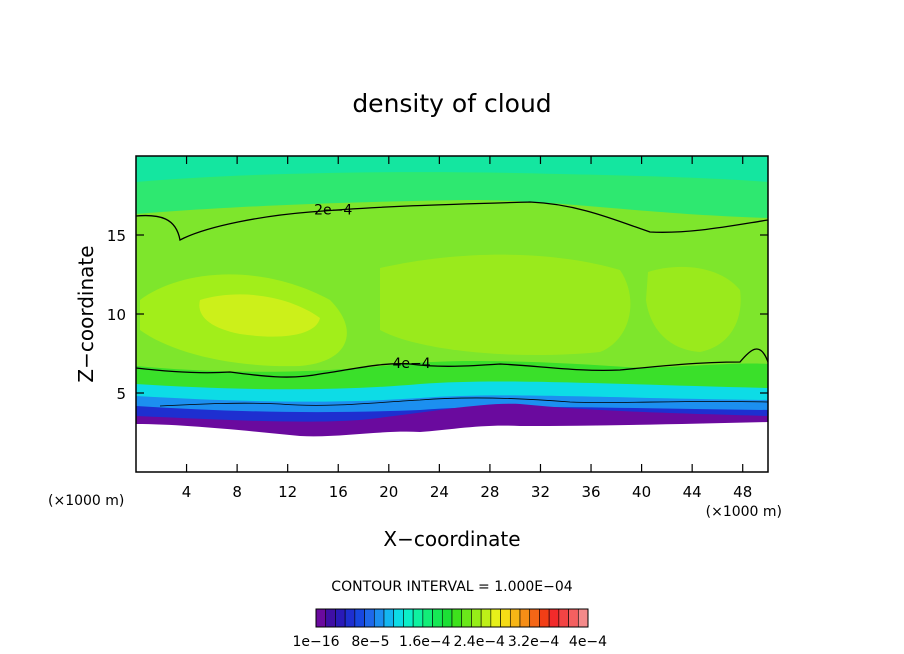  I want to click on x-tick-label: 4, so click(187, 492).